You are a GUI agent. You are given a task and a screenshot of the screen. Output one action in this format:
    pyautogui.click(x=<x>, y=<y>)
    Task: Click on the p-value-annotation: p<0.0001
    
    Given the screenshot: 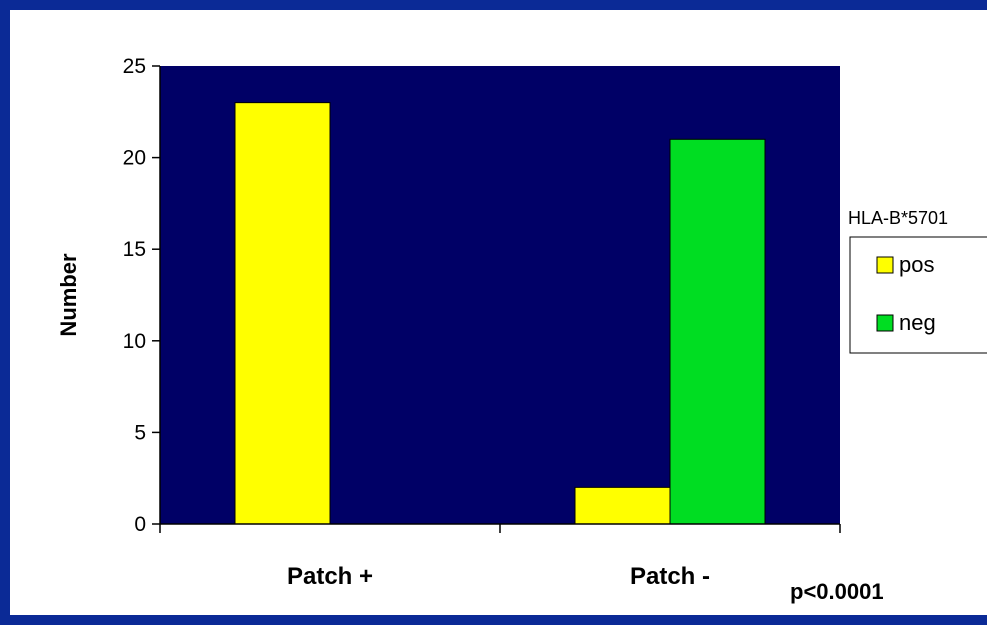 What is the action you would take?
    pyautogui.click(x=837, y=591)
    